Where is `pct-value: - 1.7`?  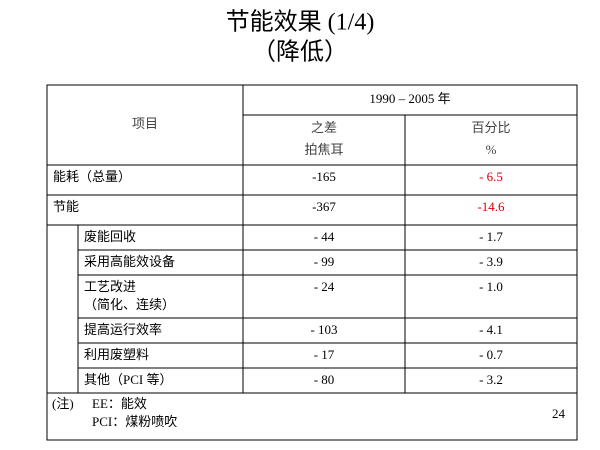
pct-value: - 1.7 is located at coordinates (491, 236).